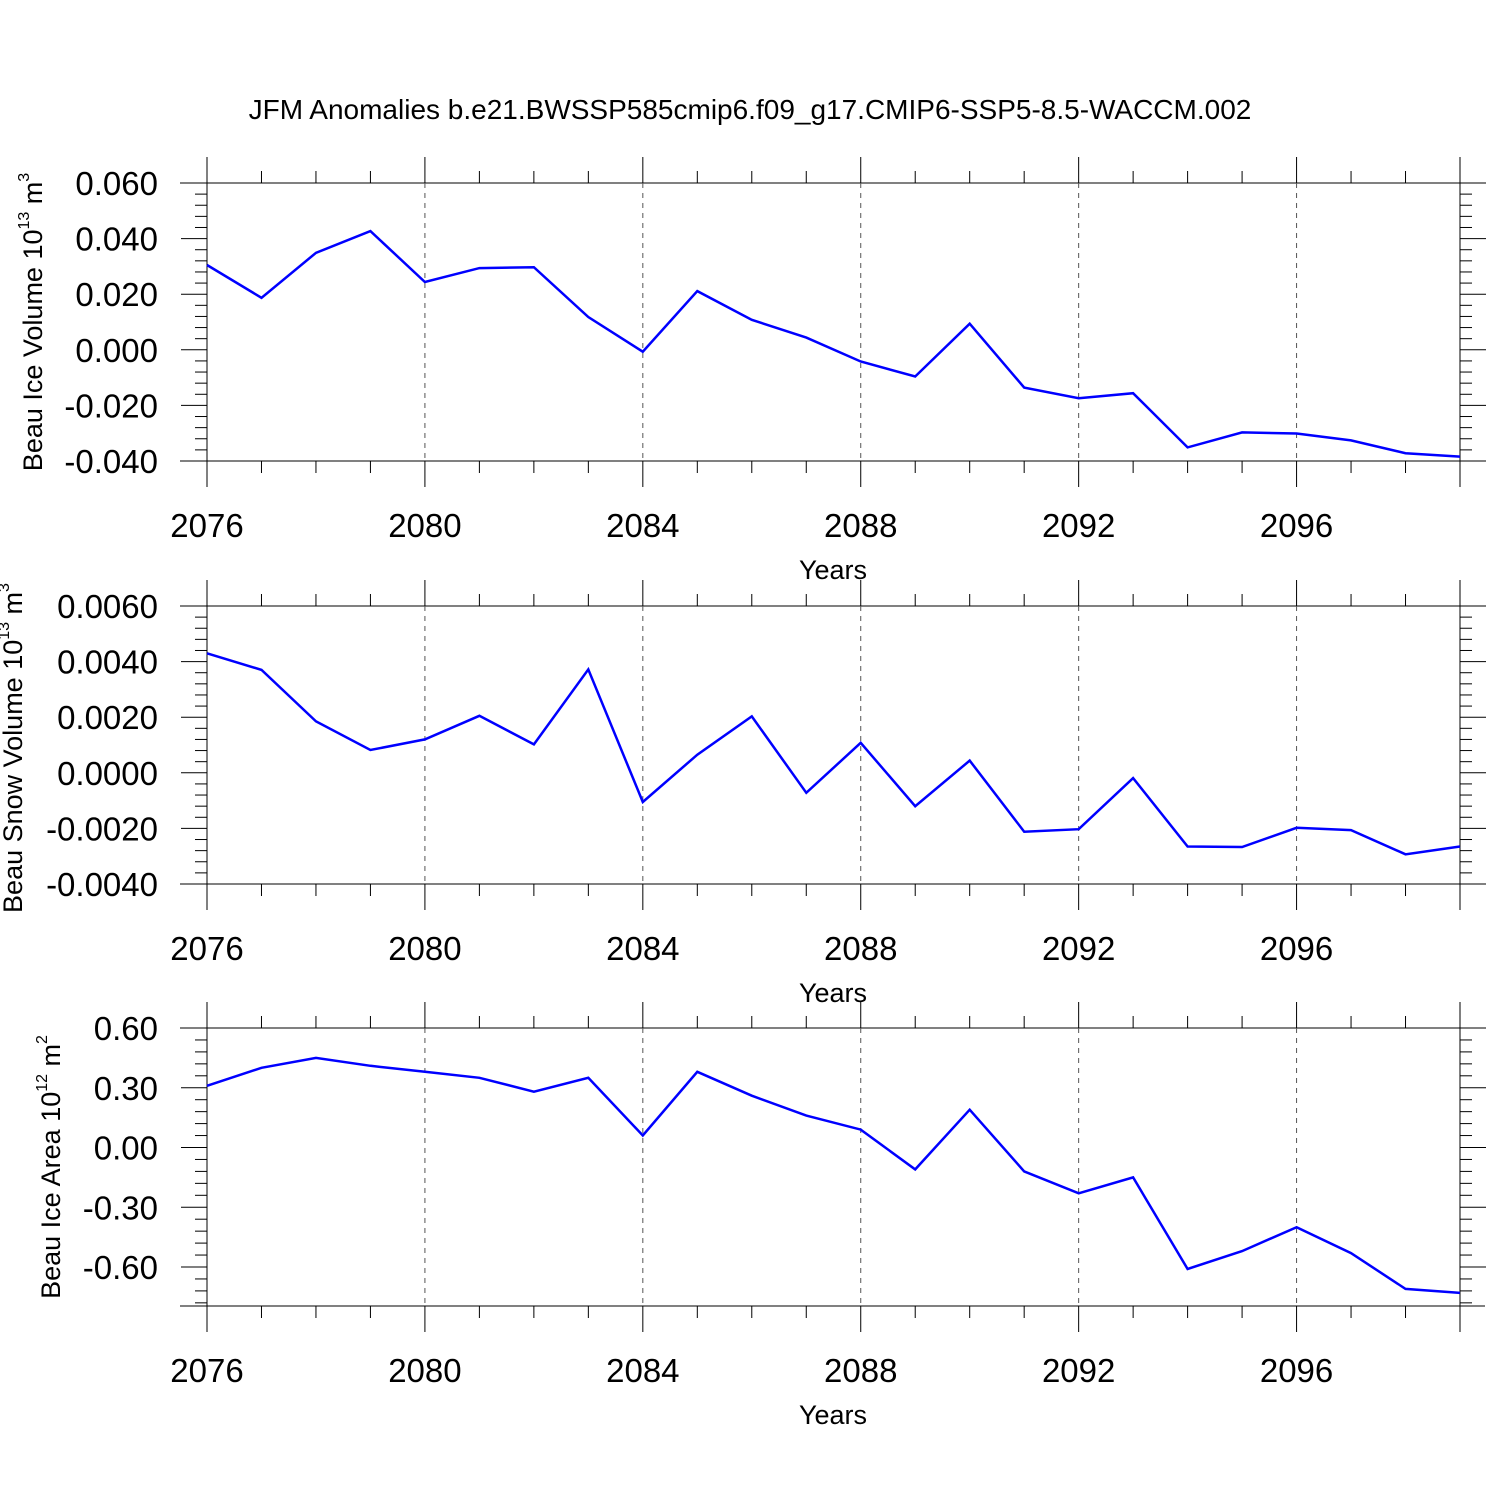 This screenshot has height=1500, width=1500. I want to click on y-axis-title: Beau Snow Volume 1013 m3, so click(14, 748).